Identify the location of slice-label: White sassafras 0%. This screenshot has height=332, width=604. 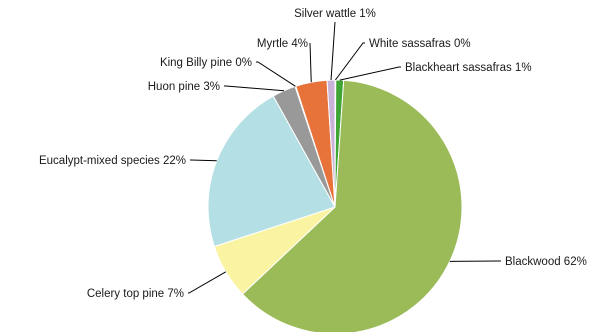
(420, 44).